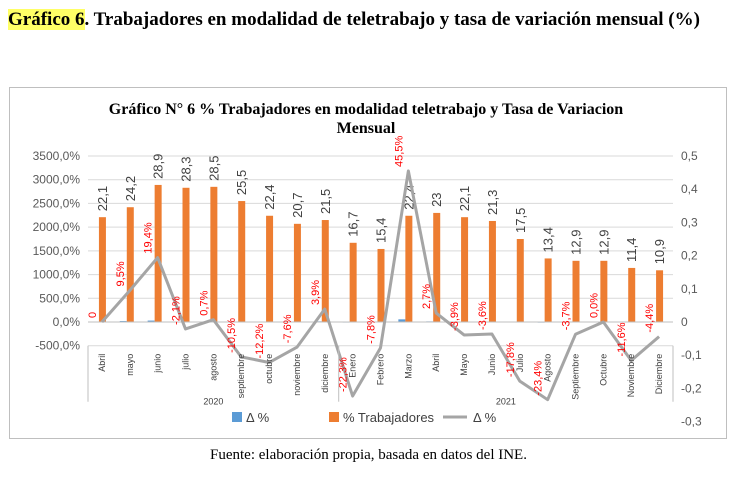  I want to click on line-data-label: -7,8%, so click(372, 329).